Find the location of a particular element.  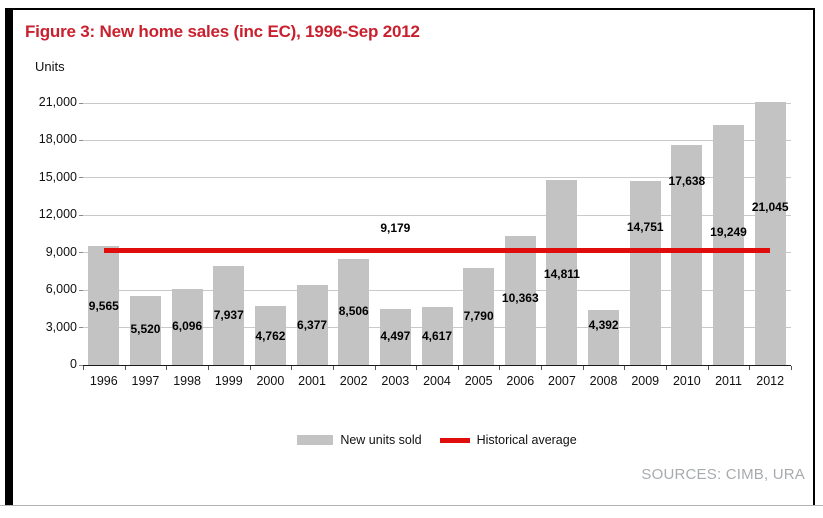

sources-note: SOURCES: CIMB, URA is located at coordinates (723, 474).